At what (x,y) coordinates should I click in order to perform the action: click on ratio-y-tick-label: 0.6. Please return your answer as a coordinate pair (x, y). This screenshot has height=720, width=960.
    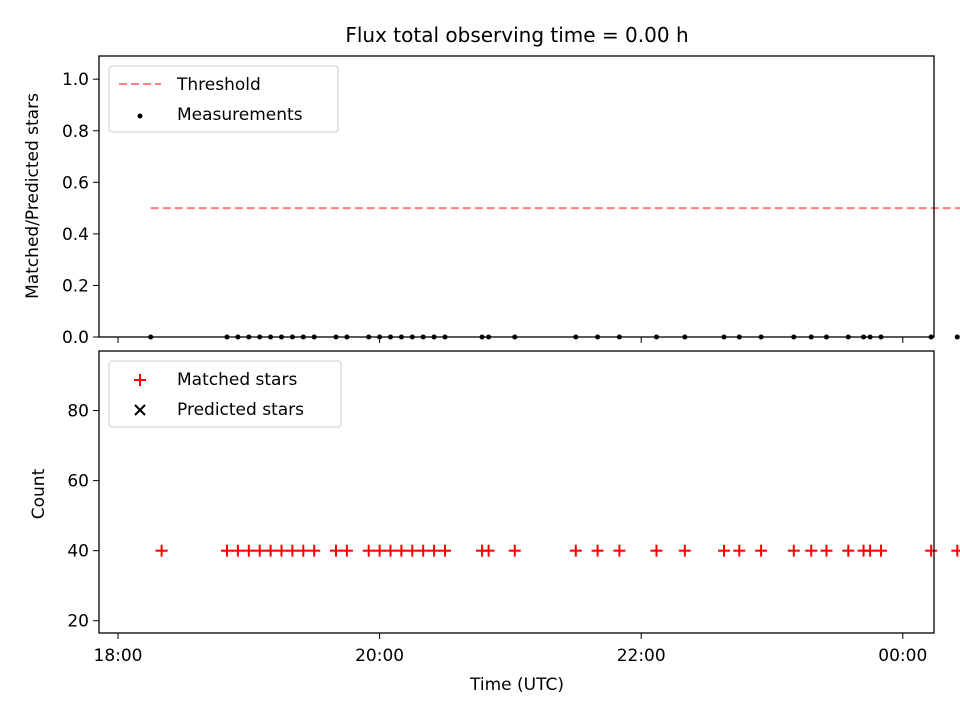
    Looking at the image, I should click on (75, 183).